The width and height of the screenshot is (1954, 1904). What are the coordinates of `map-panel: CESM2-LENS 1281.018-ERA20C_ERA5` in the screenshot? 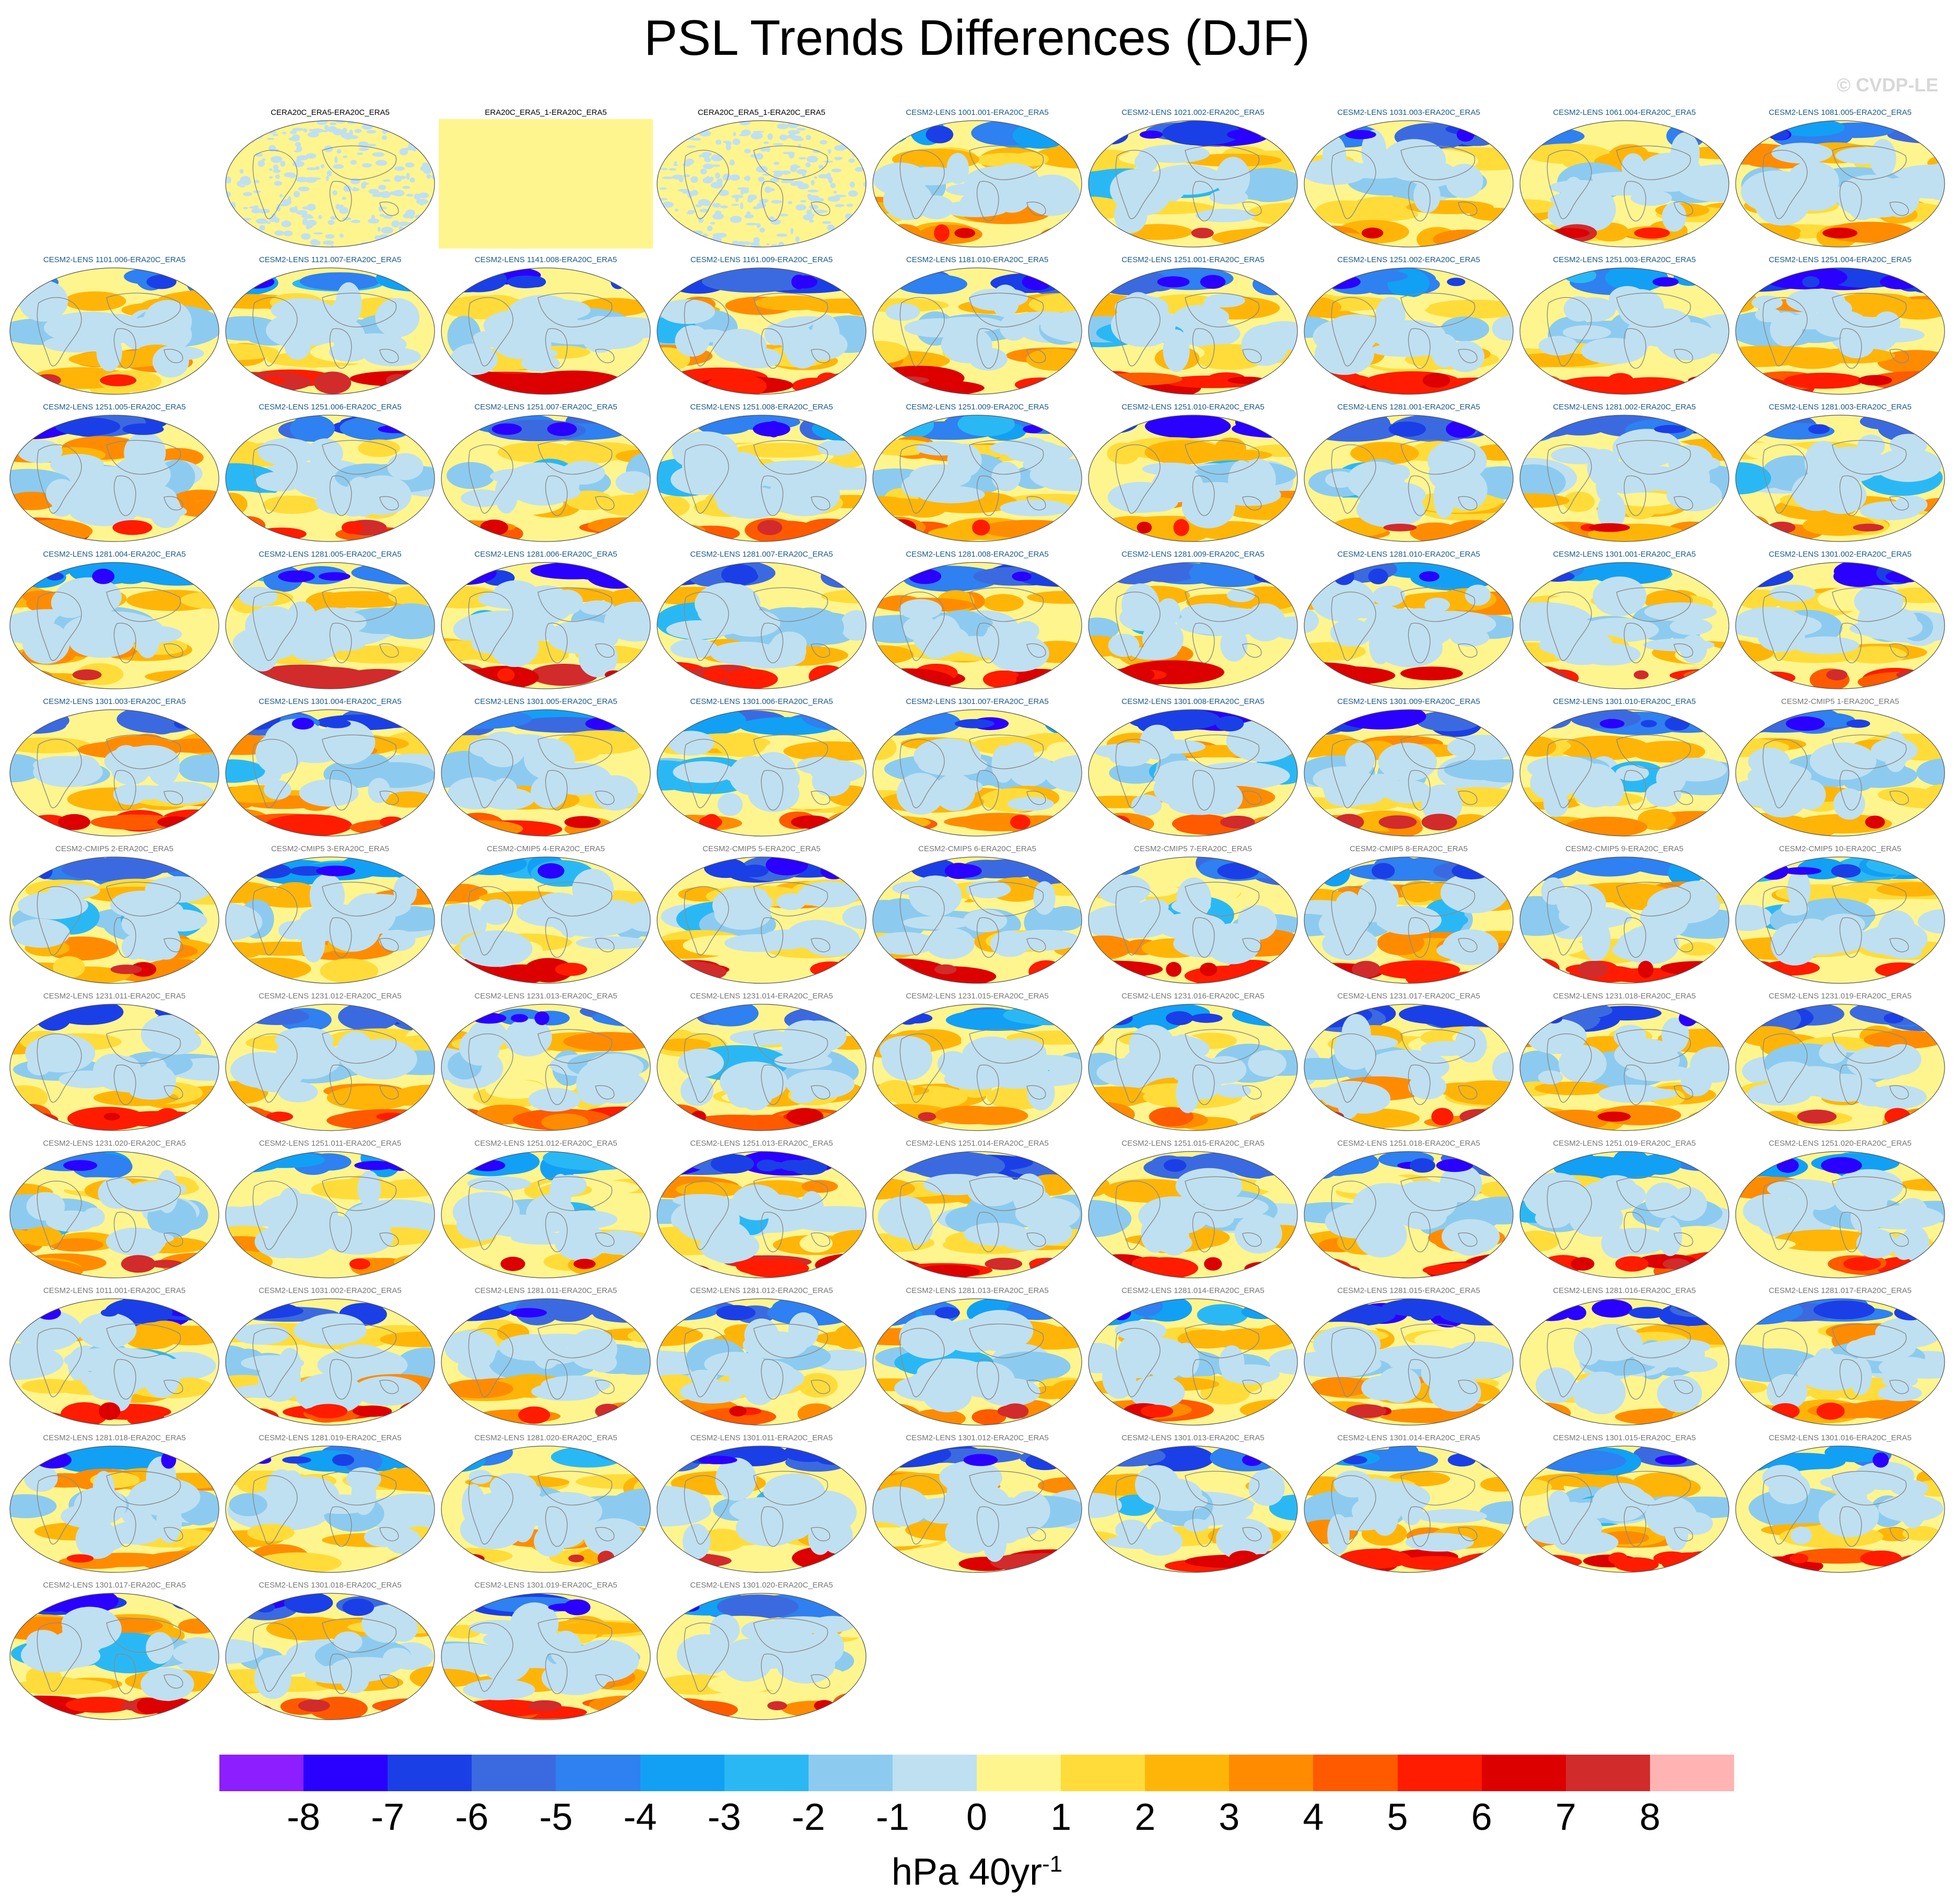 It's located at (114, 1503).